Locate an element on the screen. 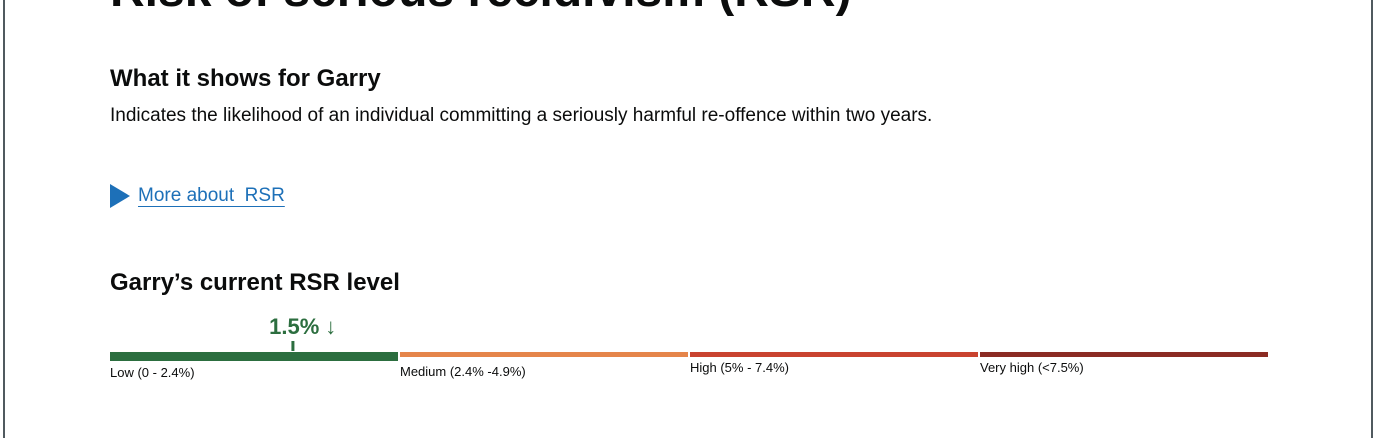 Image resolution: width=1380 pixels, height=438 pixels. score-value-row: 1.5% ↓ is located at coordinates (302, 327).